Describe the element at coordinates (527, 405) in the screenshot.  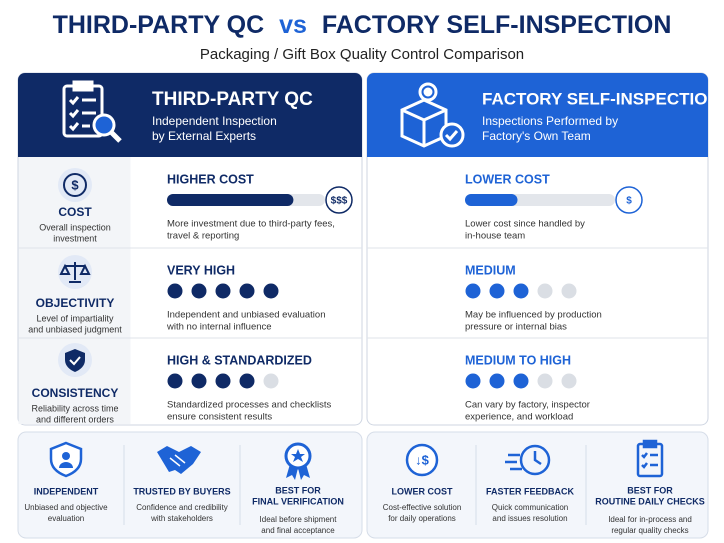
I see `rating-text: Can vary by factory, inspector` at that location.